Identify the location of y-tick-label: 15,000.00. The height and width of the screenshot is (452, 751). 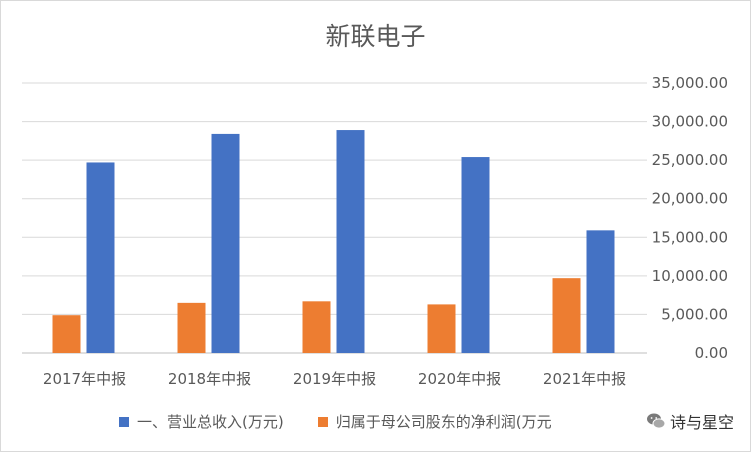
(690, 237).